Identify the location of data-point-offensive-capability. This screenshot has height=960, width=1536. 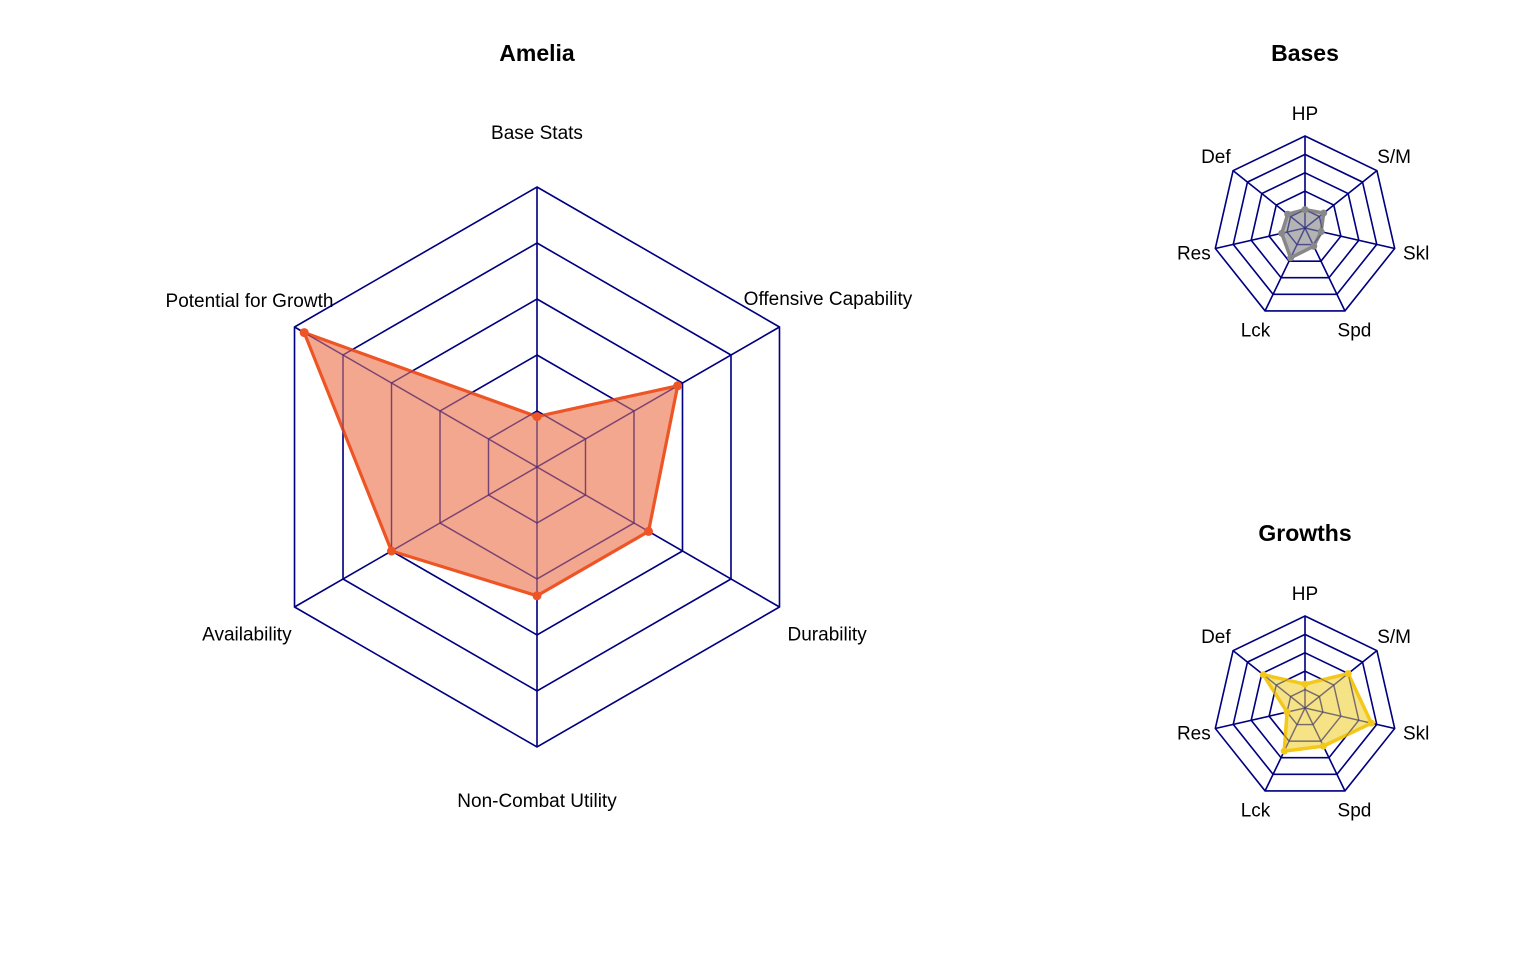
(678, 386).